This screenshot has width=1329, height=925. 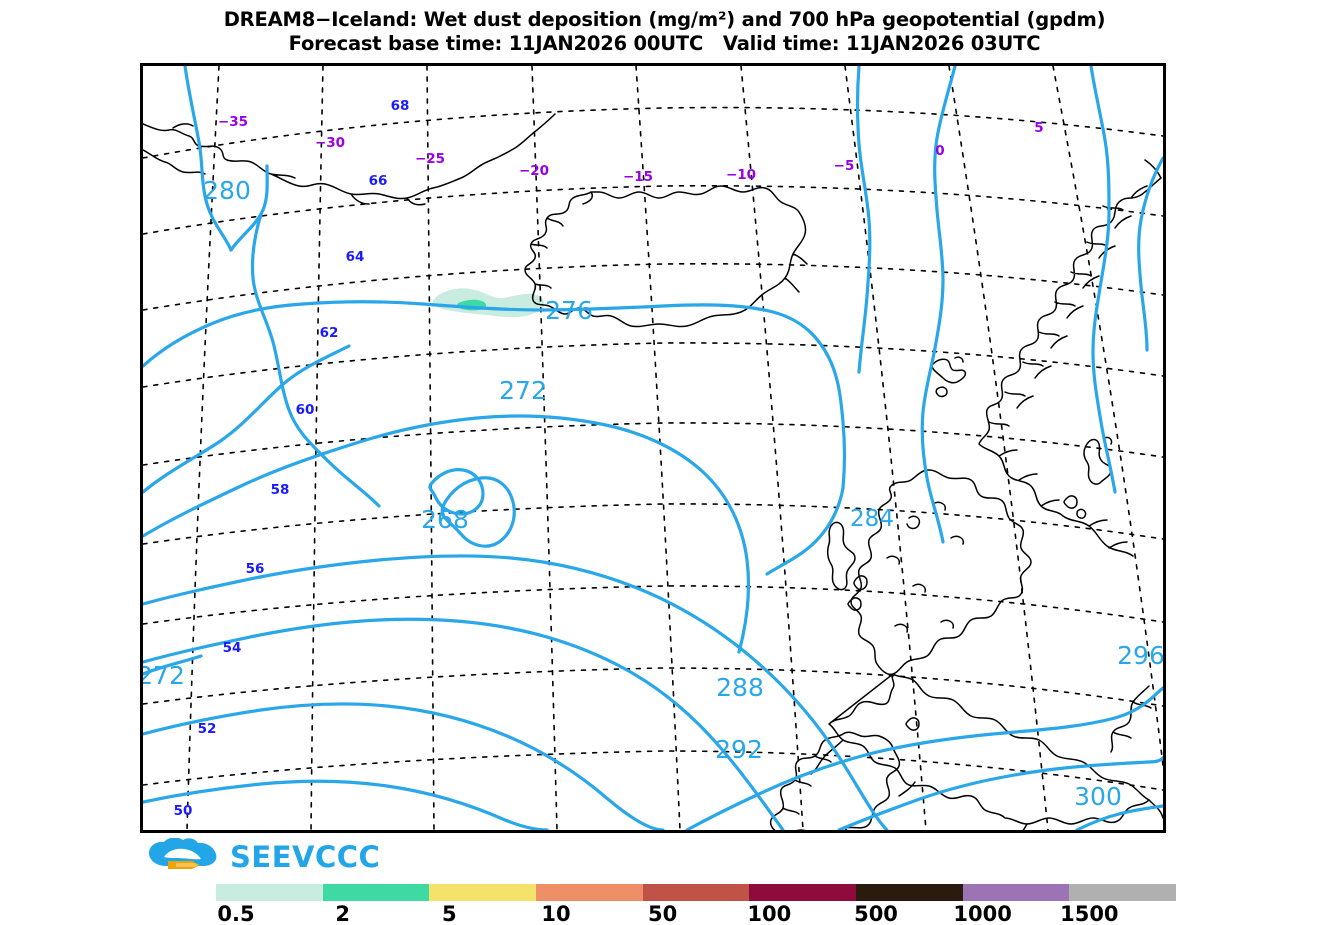 I want to click on colorbar-label-1000: 1000, so click(x=982, y=913).